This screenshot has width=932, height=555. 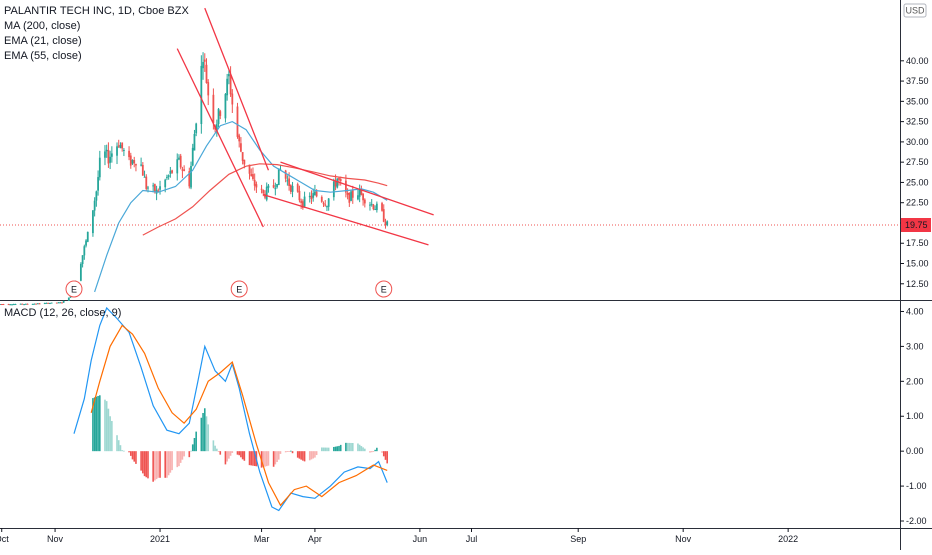 What do you see at coordinates (913, 416) in the screenshot?
I see `macd-axis-ticks: -2.00 -1.00 0.00 1.00 2.00 3.00 4.00` at bounding box center [913, 416].